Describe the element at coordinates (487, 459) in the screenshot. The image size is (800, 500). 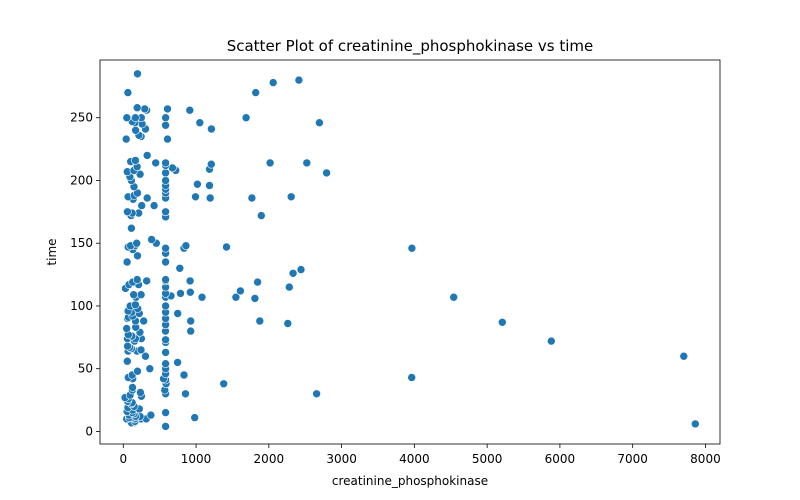
I see `x-tick-label: 5000` at that location.